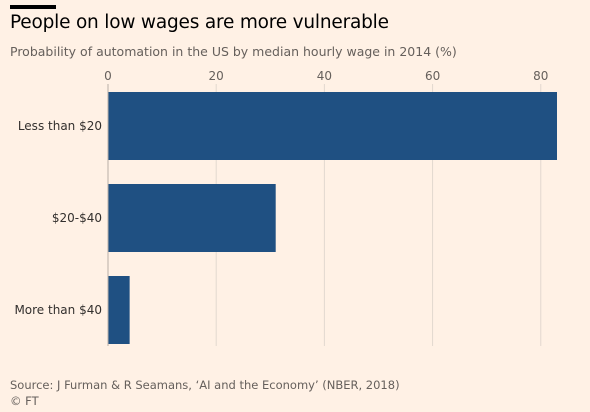 The height and width of the screenshot is (412, 590). I want to click on x-tick-label-80: 80, so click(540, 76).